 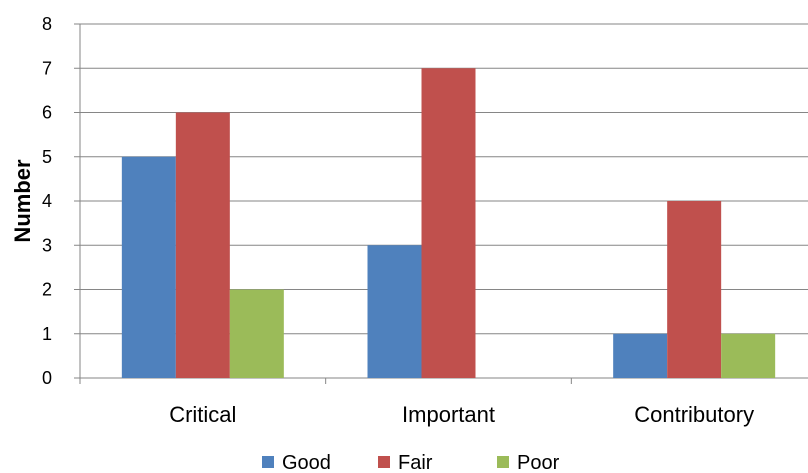 I want to click on bar-poor-critical, so click(x=256, y=333).